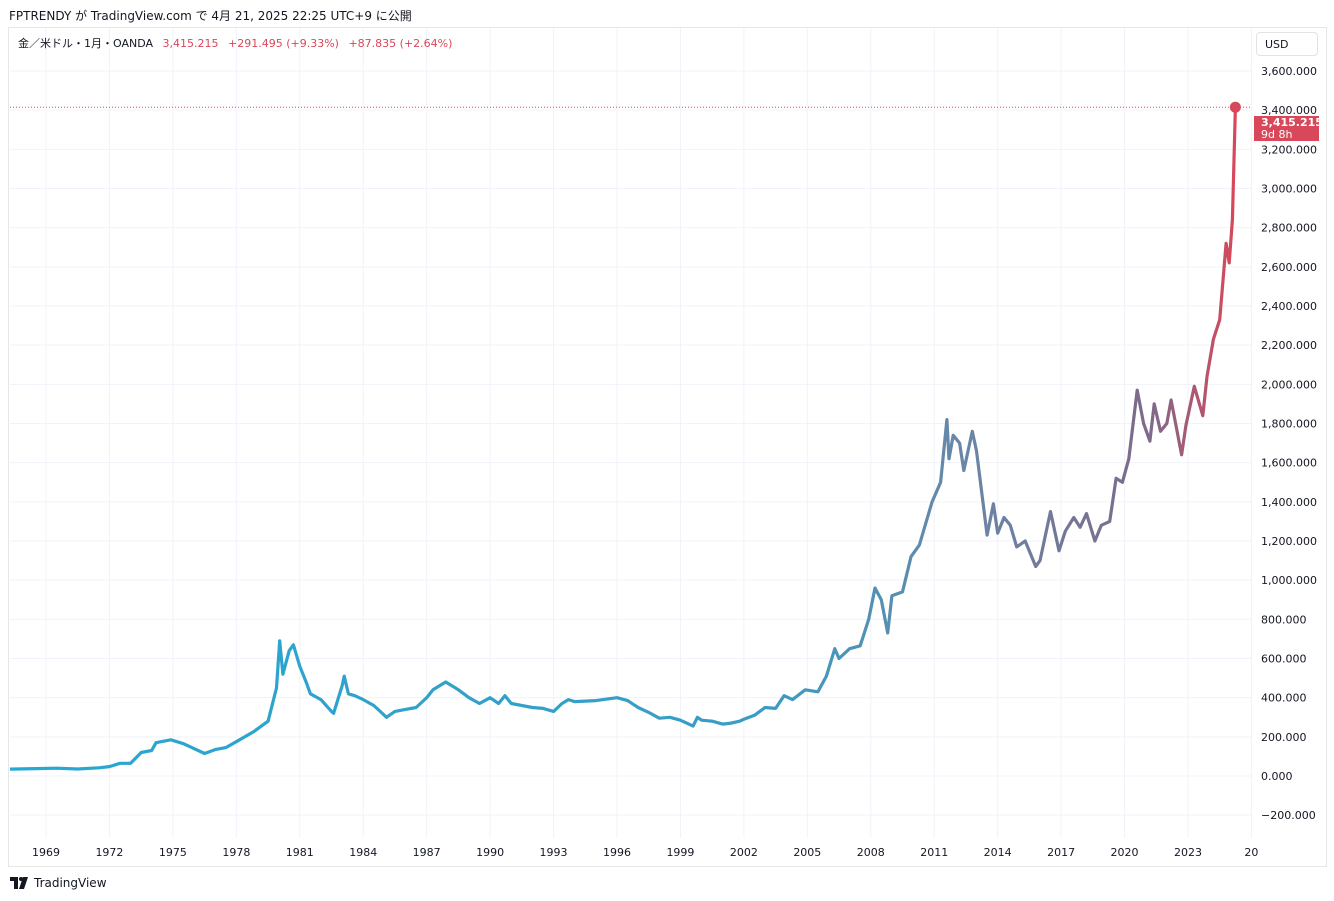  What do you see at coordinates (86, 43) in the screenshot?
I see `symbol-name: 金／米ドル・1月・OANDA` at bounding box center [86, 43].